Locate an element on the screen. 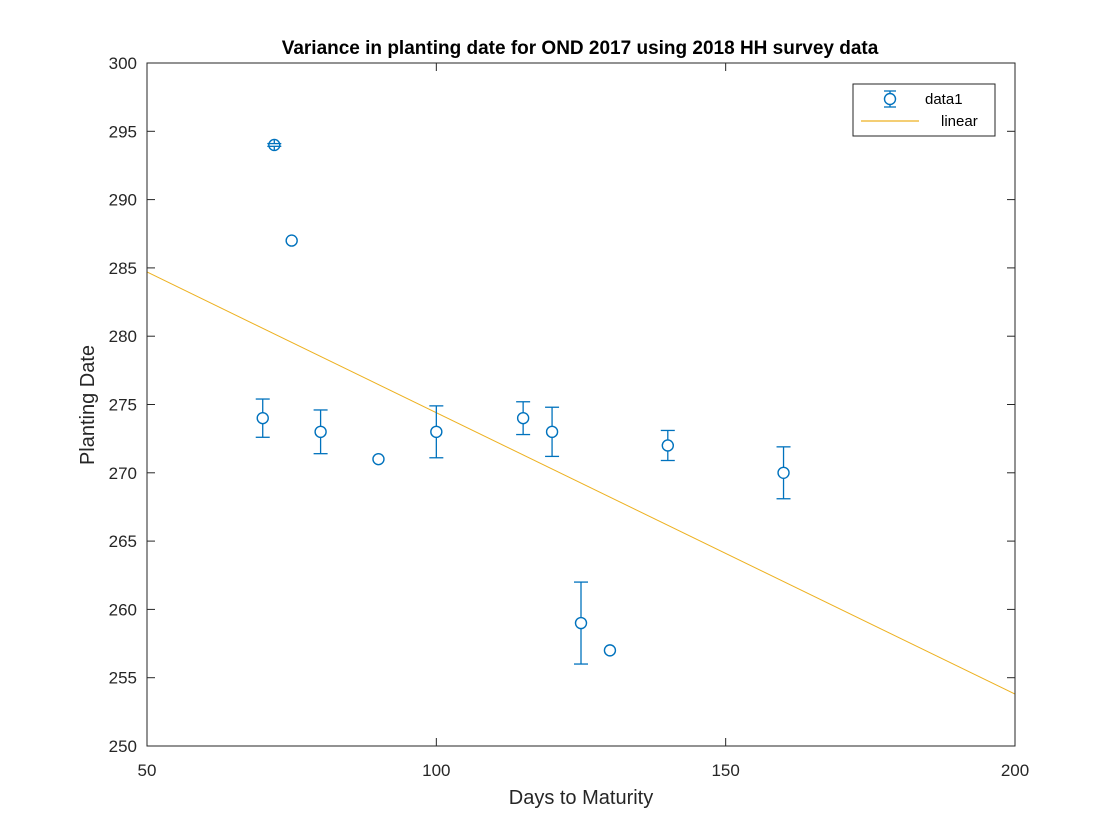 The width and height of the screenshot is (1120, 840). y-tick-label: 250 is located at coordinates (123, 746).